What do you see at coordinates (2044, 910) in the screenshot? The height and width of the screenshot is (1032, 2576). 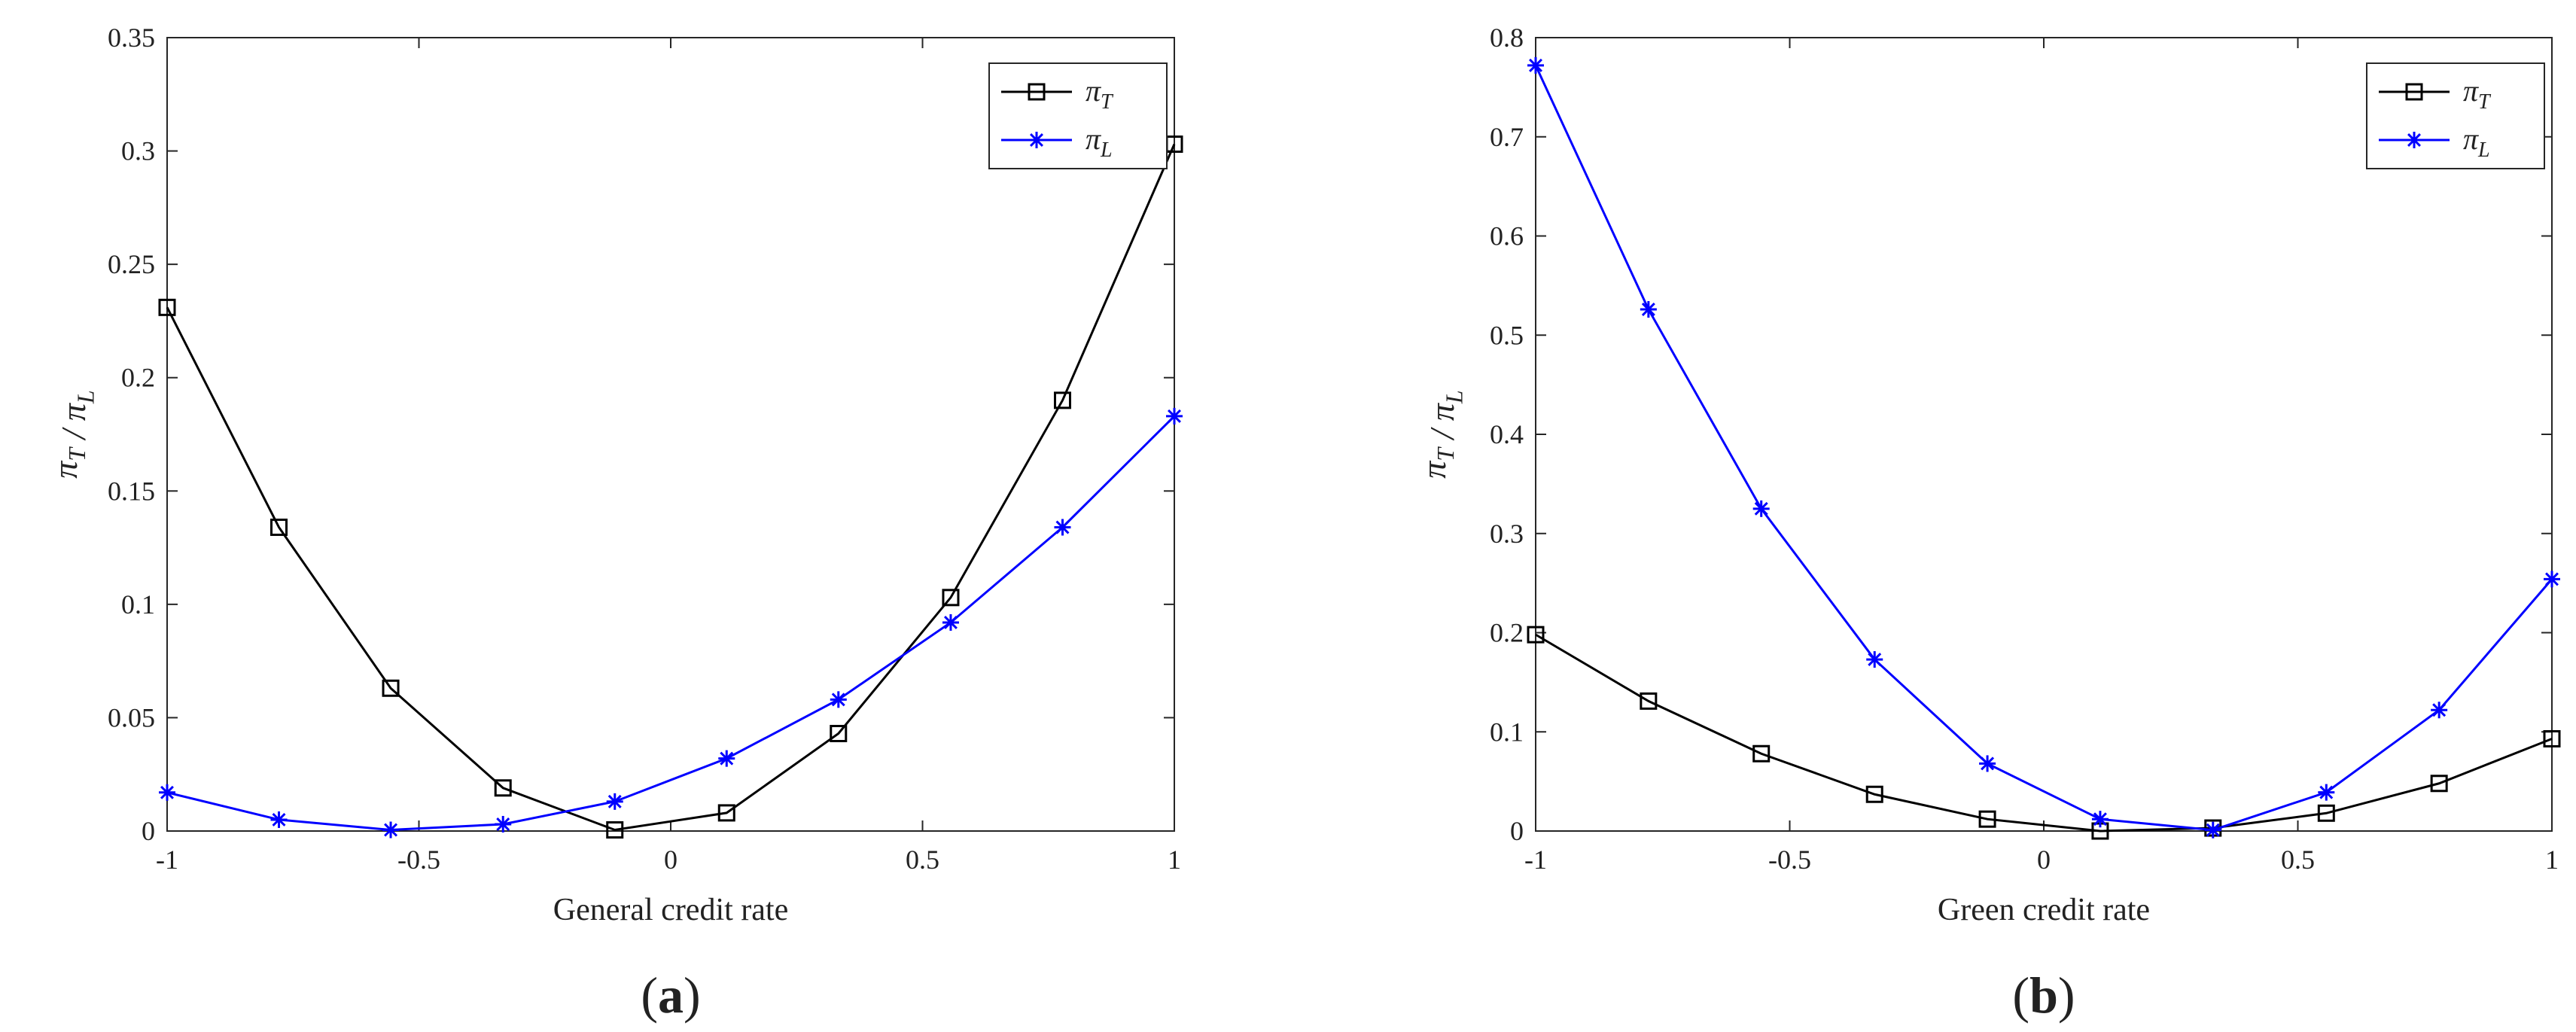 I see `x-axis-label: Green credit rate` at bounding box center [2044, 910].